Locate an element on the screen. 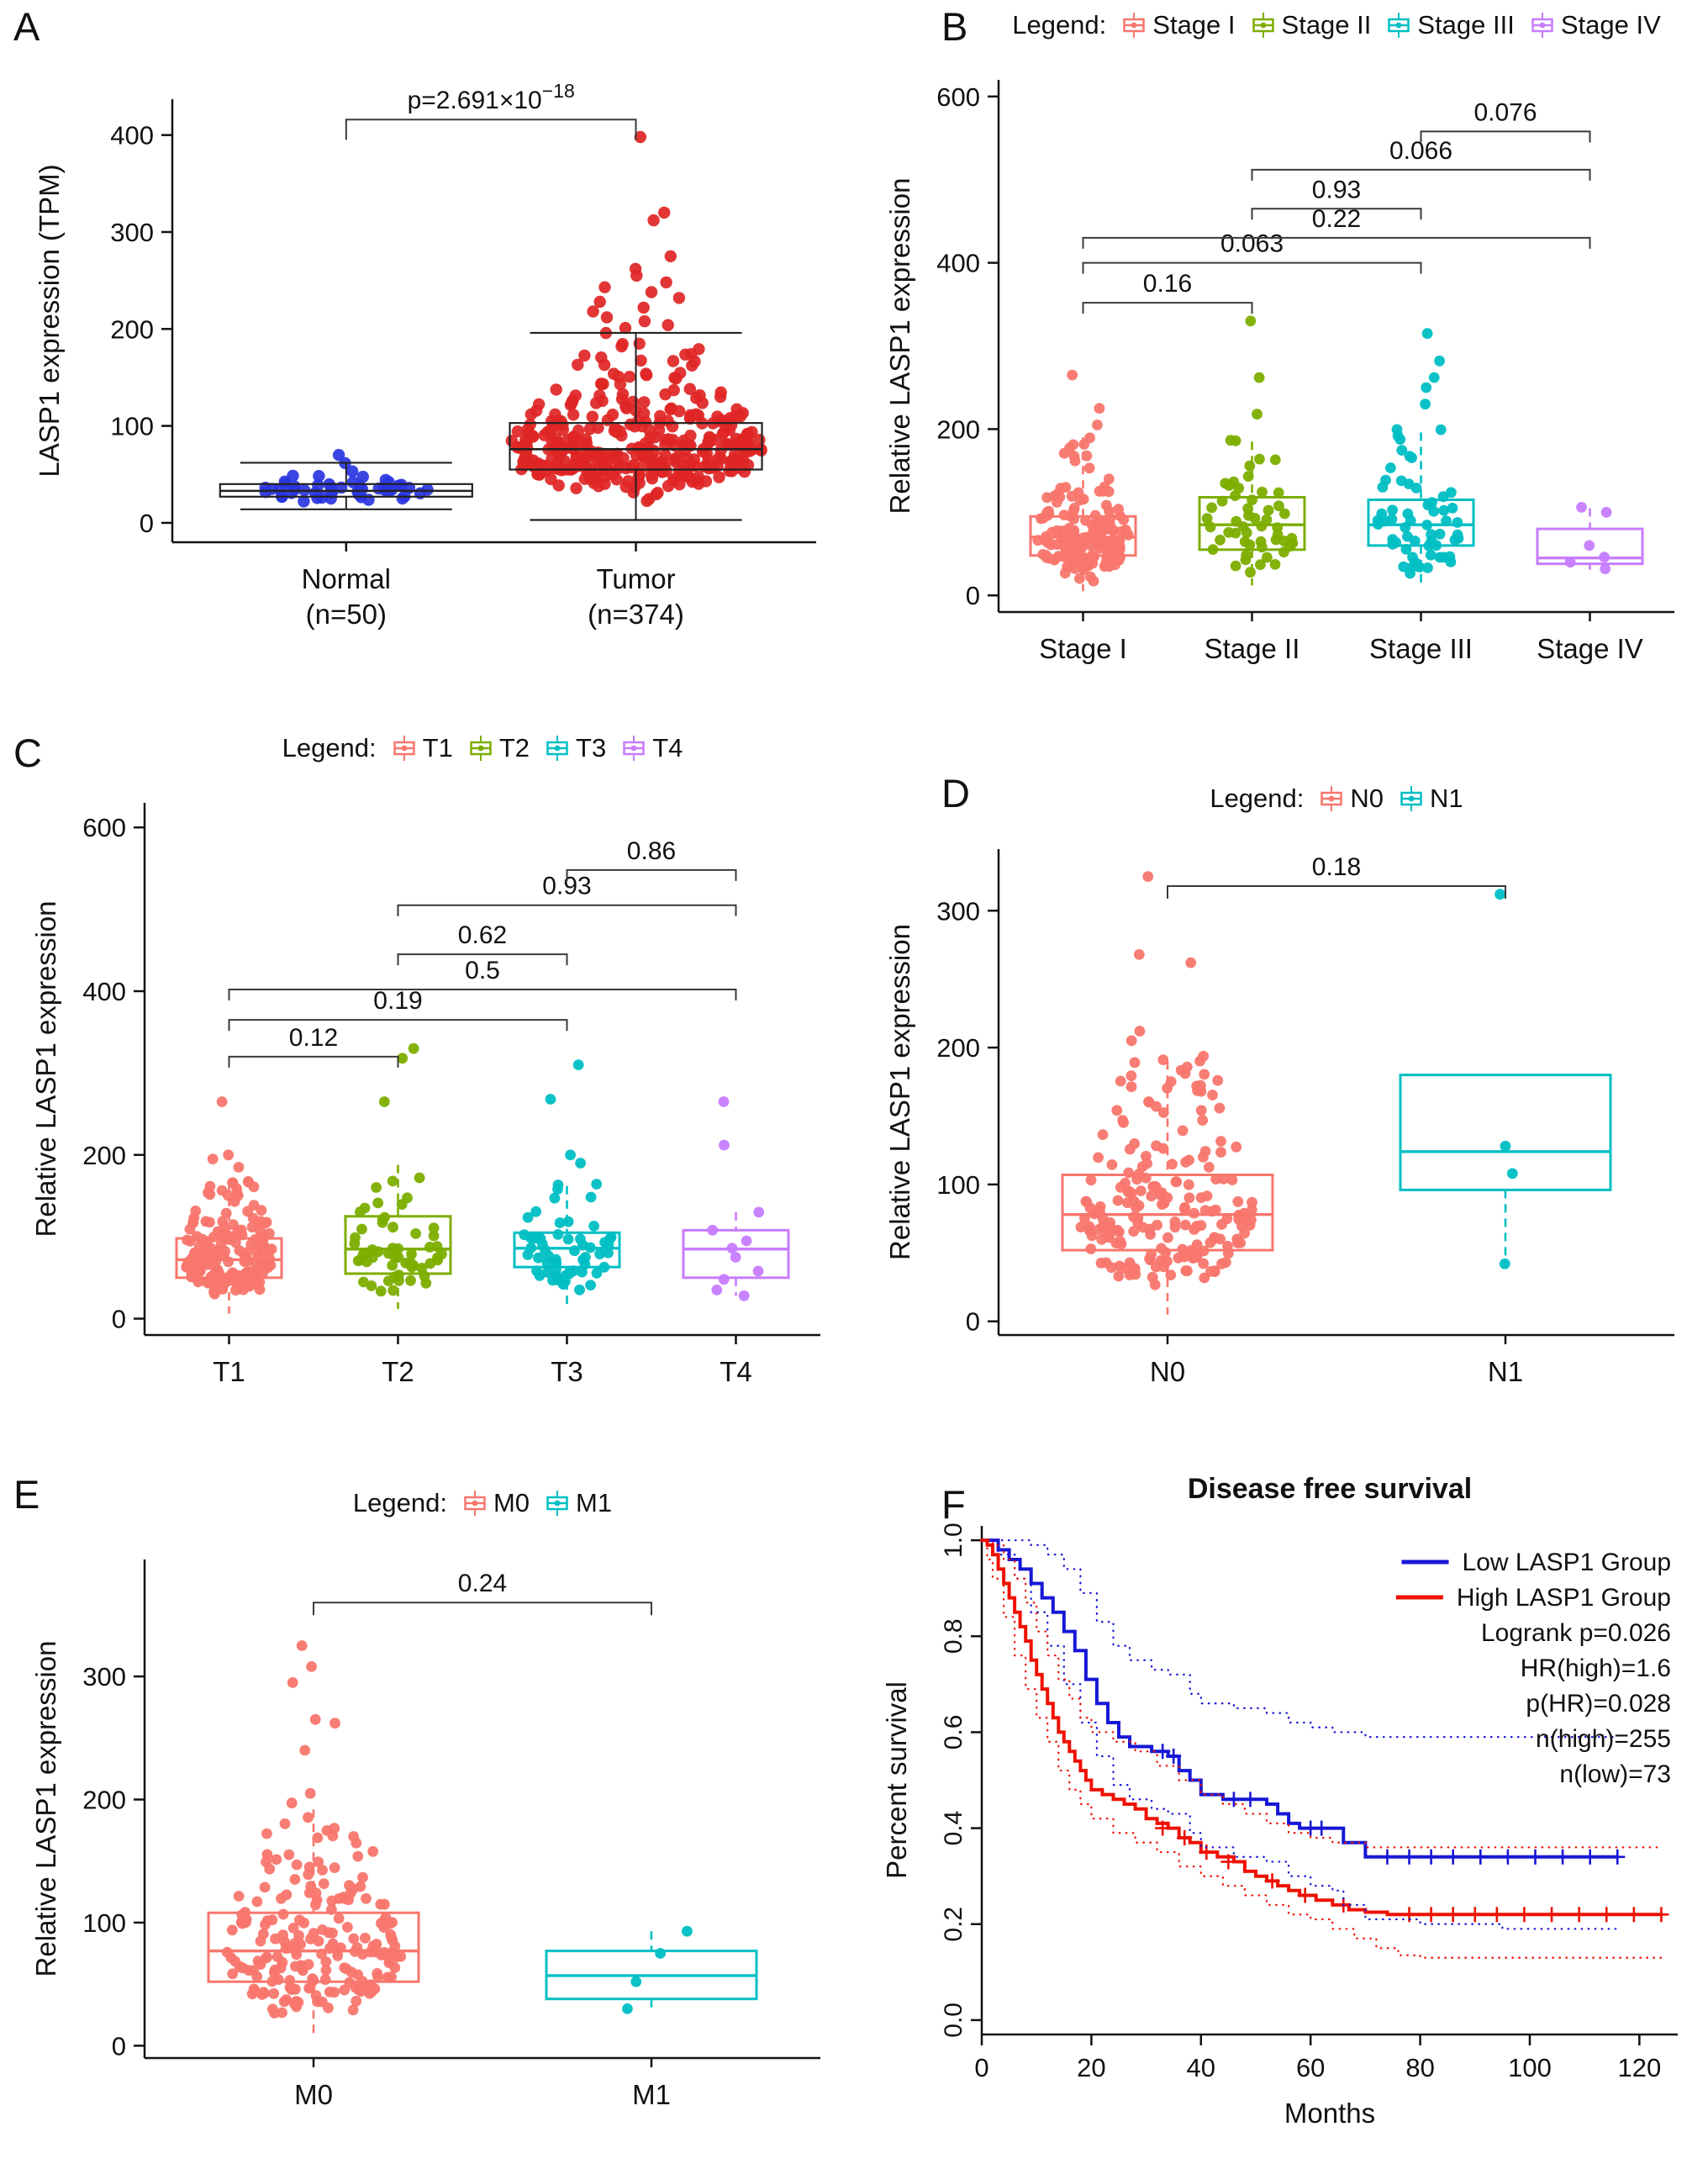 This screenshot has height=2169, width=1708. boxplot-glyph-icon is located at coordinates (1411, 798).